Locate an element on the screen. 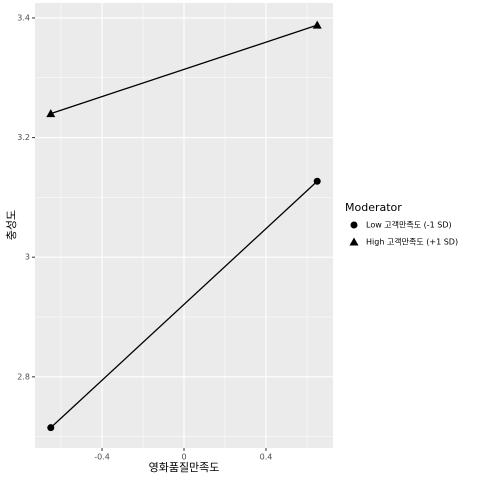  y-tick-label: 2.8 is located at coordinates (23, 376).